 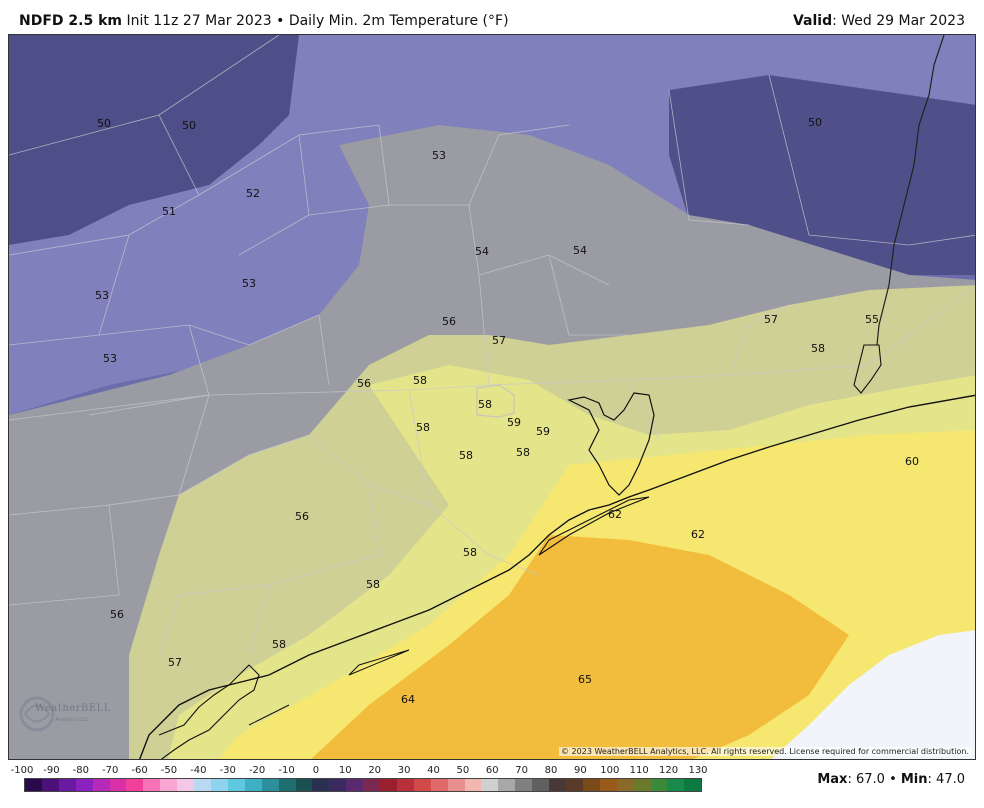 What do you see at coordinates (669, 770) in the screenshot?
I see `legend-tick: 120` at bounding box center [669, 770].